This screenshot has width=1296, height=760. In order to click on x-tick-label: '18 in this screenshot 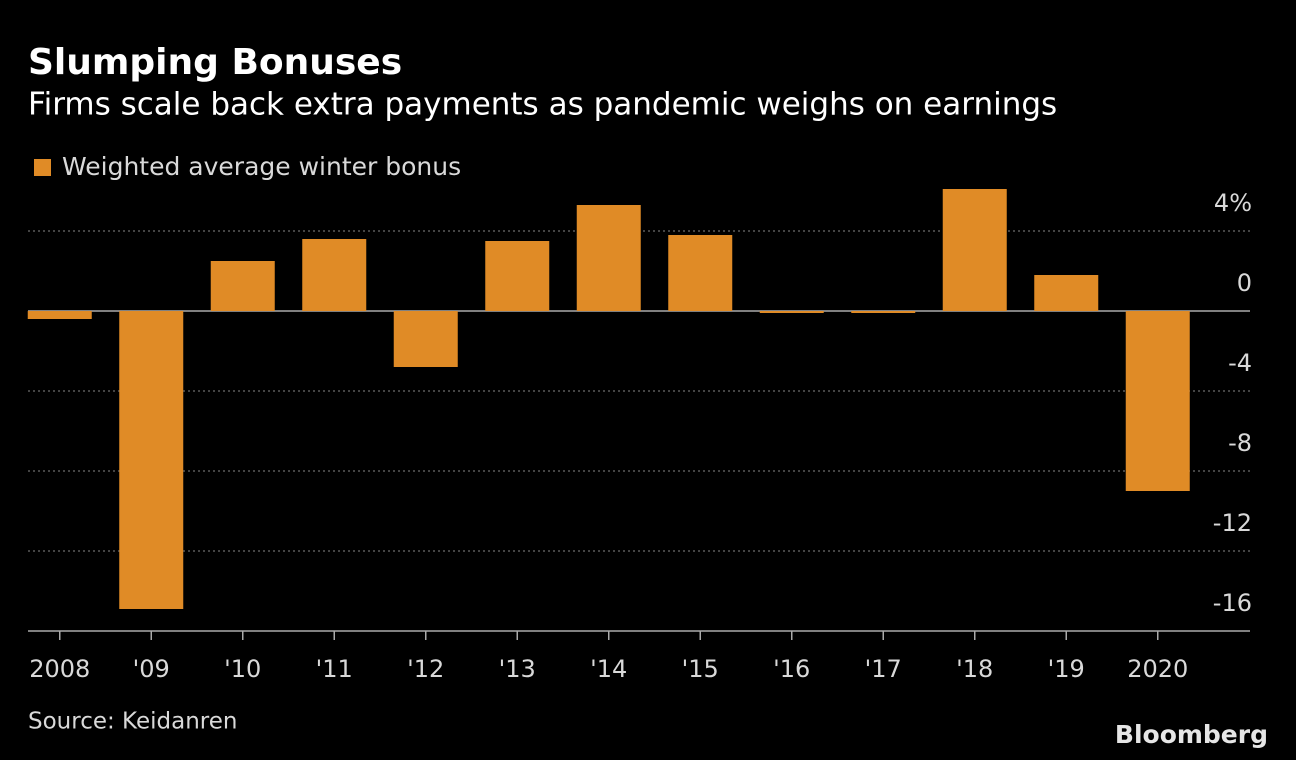, I will do `click(974, 669)`.